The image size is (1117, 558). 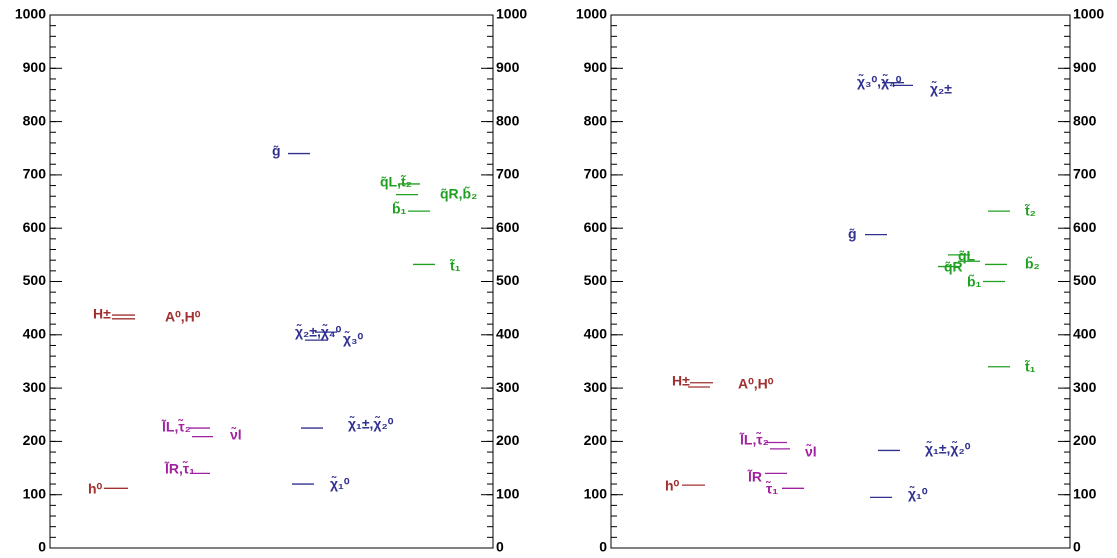 I want to click on particle-label: q̃L, so click(x=967, y=256).